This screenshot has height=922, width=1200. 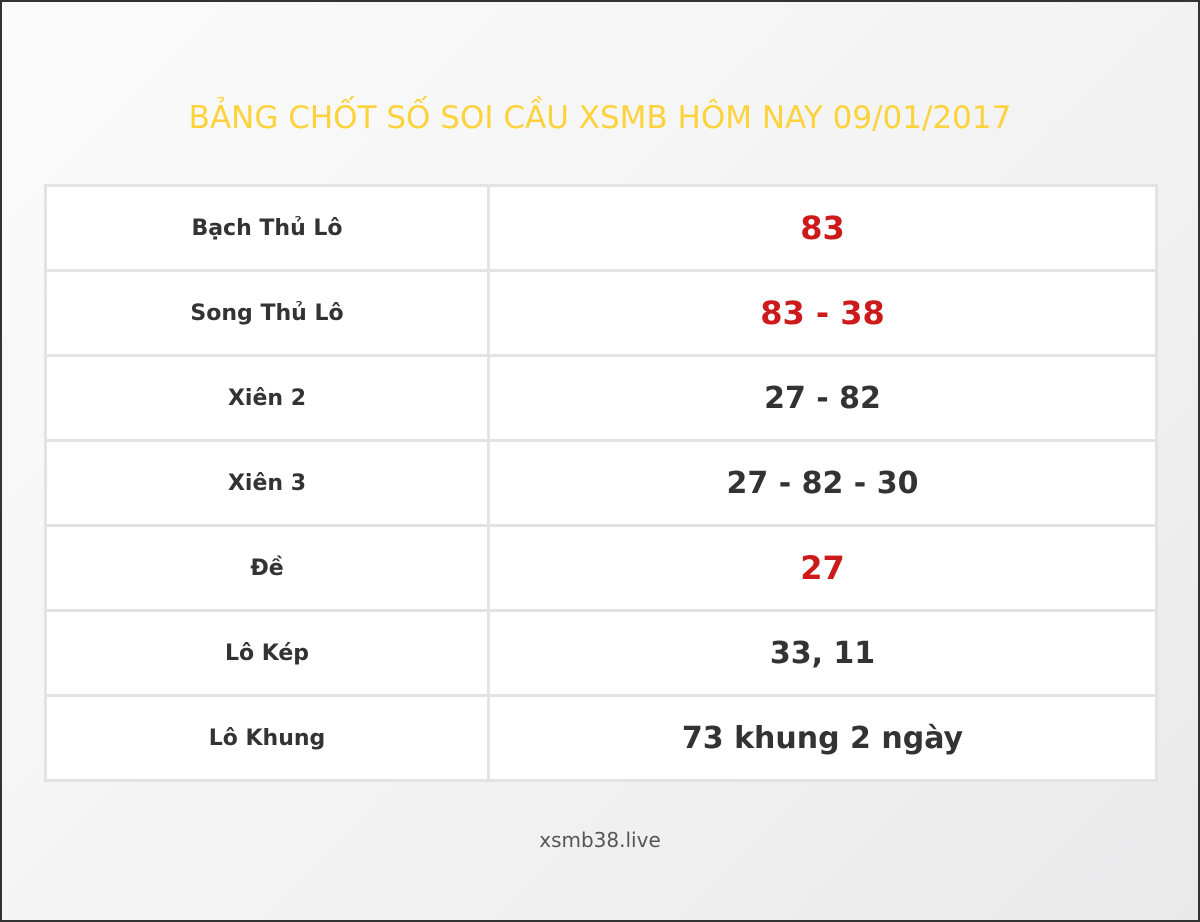 I want to click on table-row: Lô Kép 33, 11, so click(x=601, y=653).